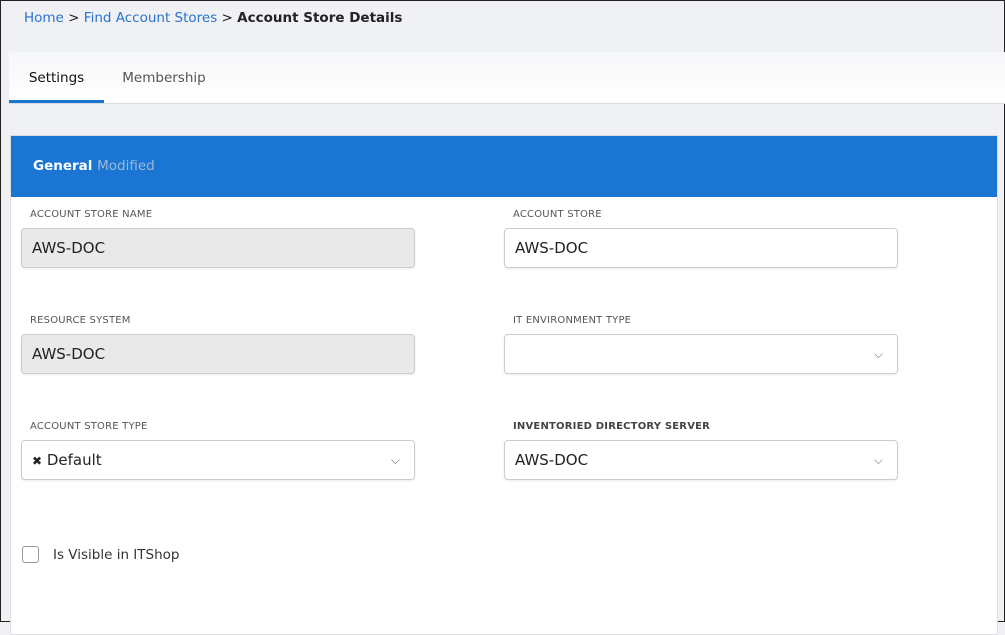 The image size is (1005, 635). I want to click on account-store-type-field: ACCOUNT STORE TYPE ✖ Default ⌵, so click(218, 450).